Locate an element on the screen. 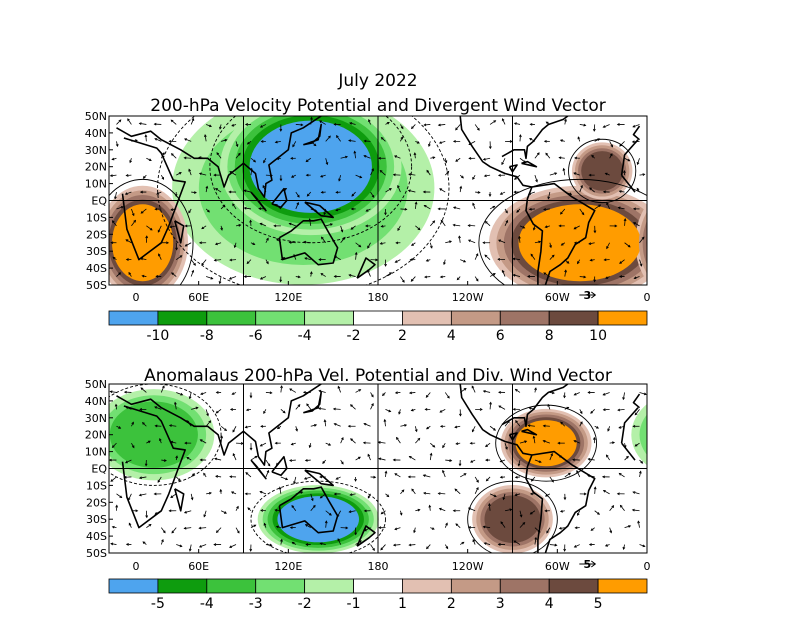 The height and width of the screenshot is (618, 800). colorbar-label: 1 is located at coordinates (402, 604).